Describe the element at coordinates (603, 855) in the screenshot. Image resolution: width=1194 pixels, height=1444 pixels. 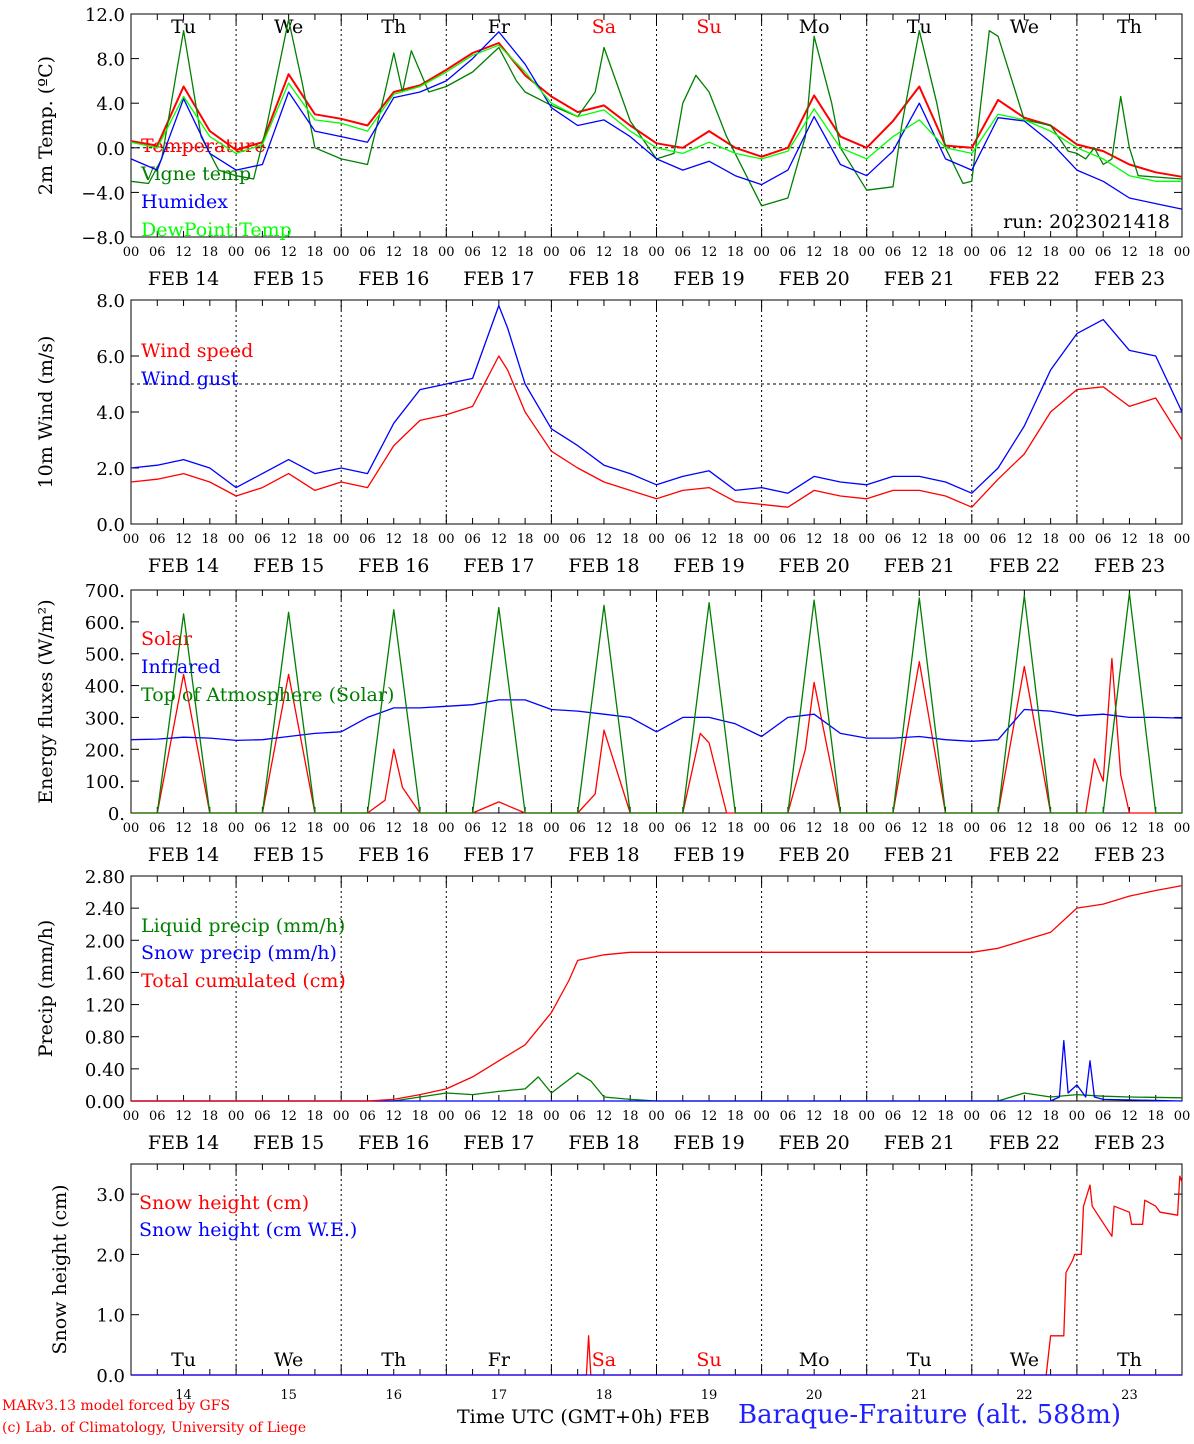
I see `x-date-label: FEB 18` at that location.